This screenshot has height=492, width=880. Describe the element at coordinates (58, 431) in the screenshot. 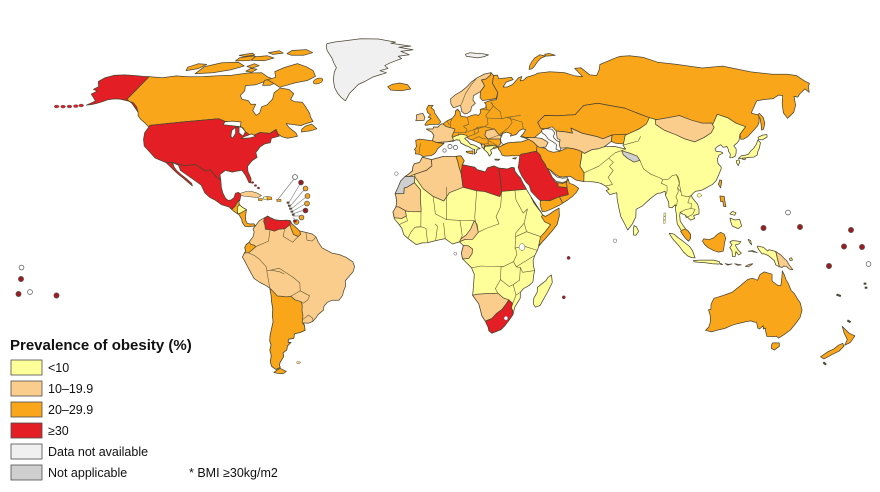

I see `svg-text: ≥30` at that location.